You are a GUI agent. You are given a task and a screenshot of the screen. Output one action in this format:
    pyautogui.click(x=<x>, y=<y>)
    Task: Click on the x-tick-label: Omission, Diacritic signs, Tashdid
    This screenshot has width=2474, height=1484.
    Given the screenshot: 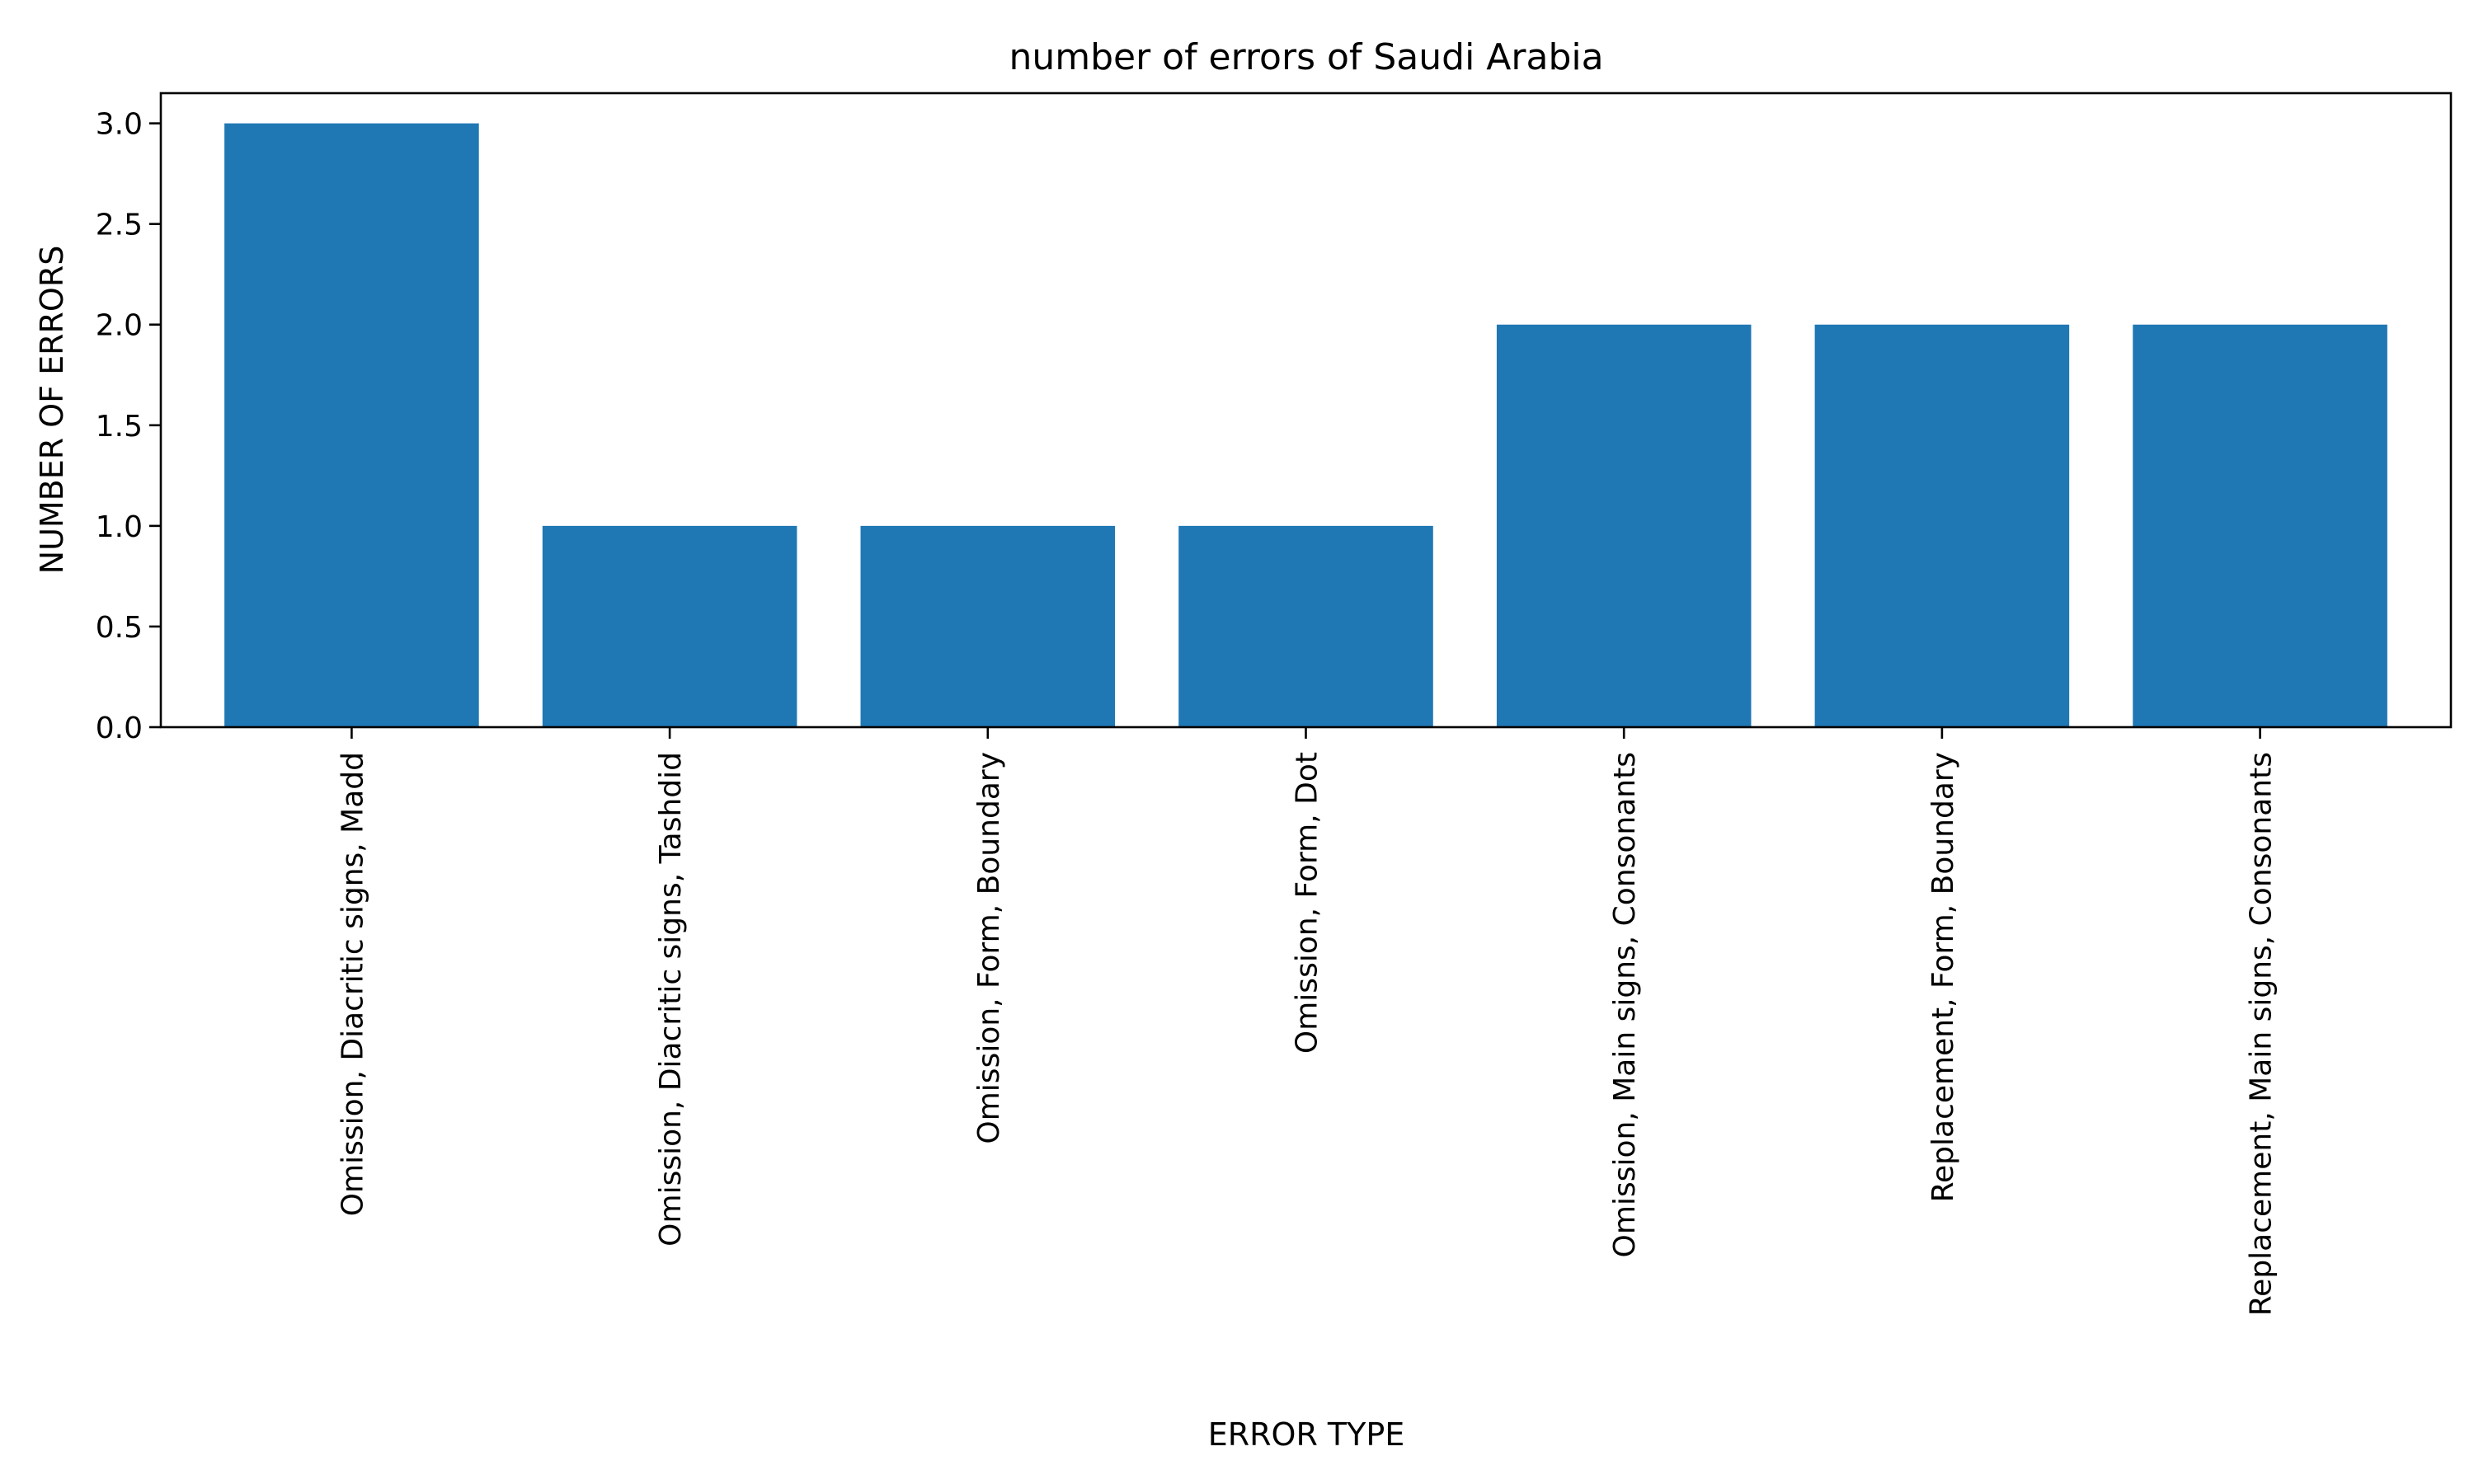 What is the action you would take?
    pyautogui.click(x=671, y=999)
    